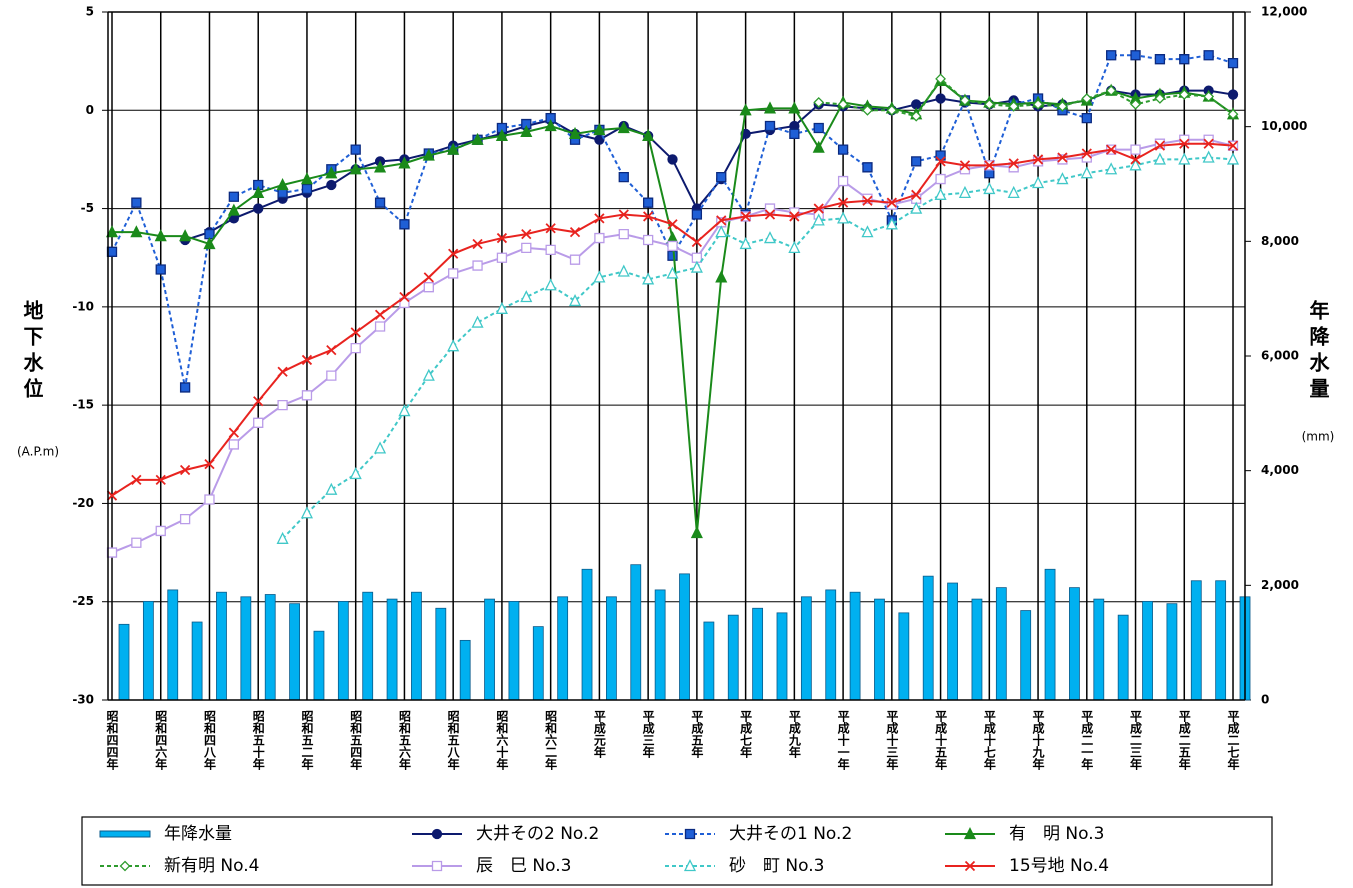 This screenshot has width=1353, height=888. Describe the element at coordinates (1280, 356) in the screenshot. I see `y2-tick-label: 6,000` at that location.